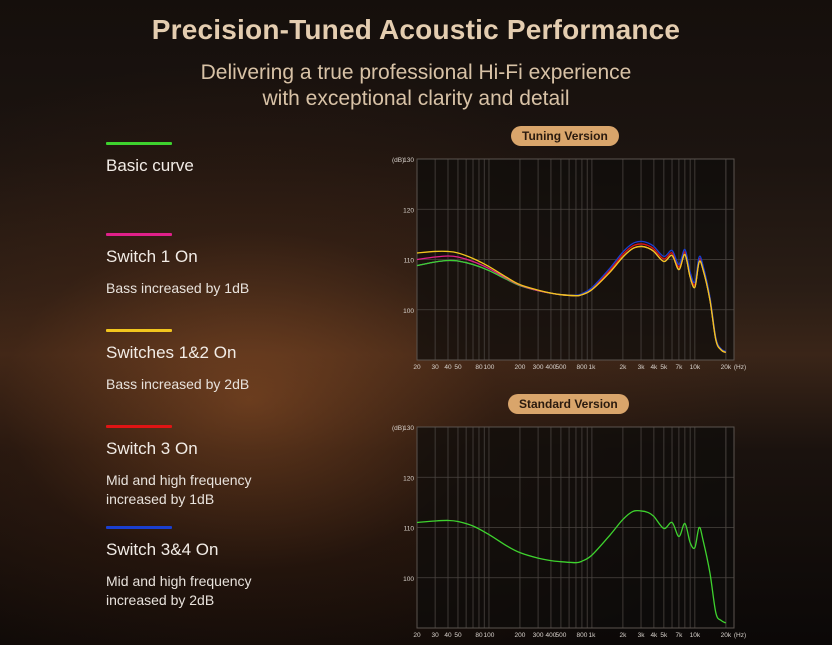  What do you see at coordinates (178, 288) in the screenshot?
I see `legend-desc: Bass increased by 1dB` at bounding box center [178, 288].